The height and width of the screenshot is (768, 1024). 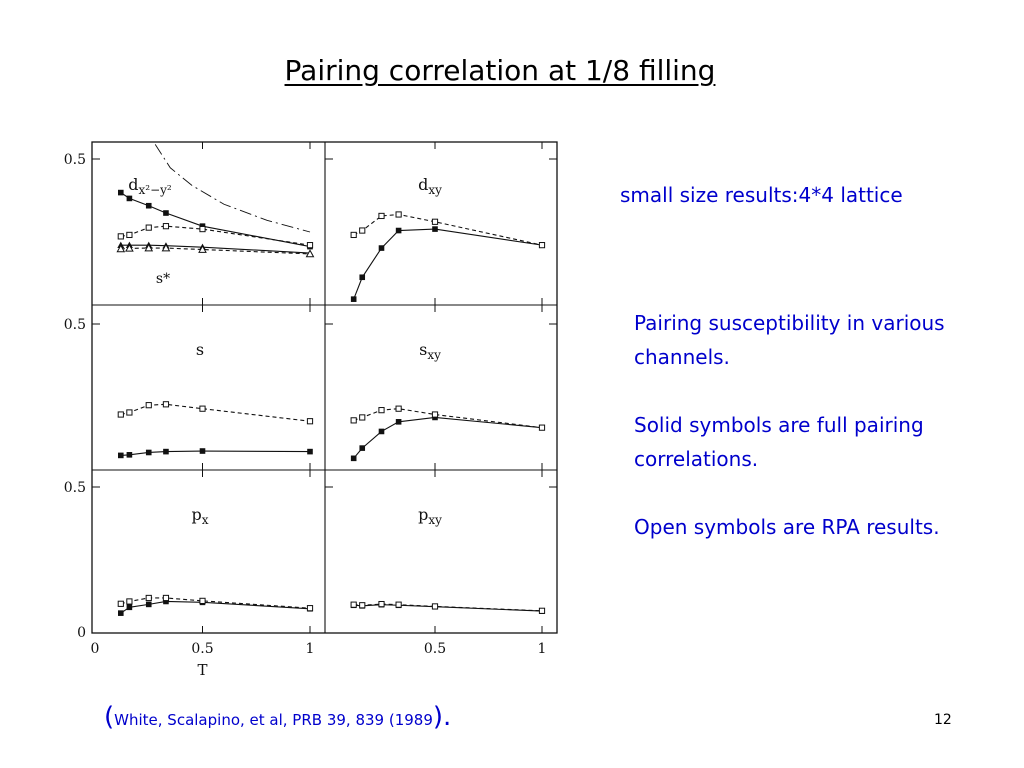 What do you see at coordinates (150, 186) in the screenshot?
I see `panel-label: dx²−y²` at bounding box center [150, 186].